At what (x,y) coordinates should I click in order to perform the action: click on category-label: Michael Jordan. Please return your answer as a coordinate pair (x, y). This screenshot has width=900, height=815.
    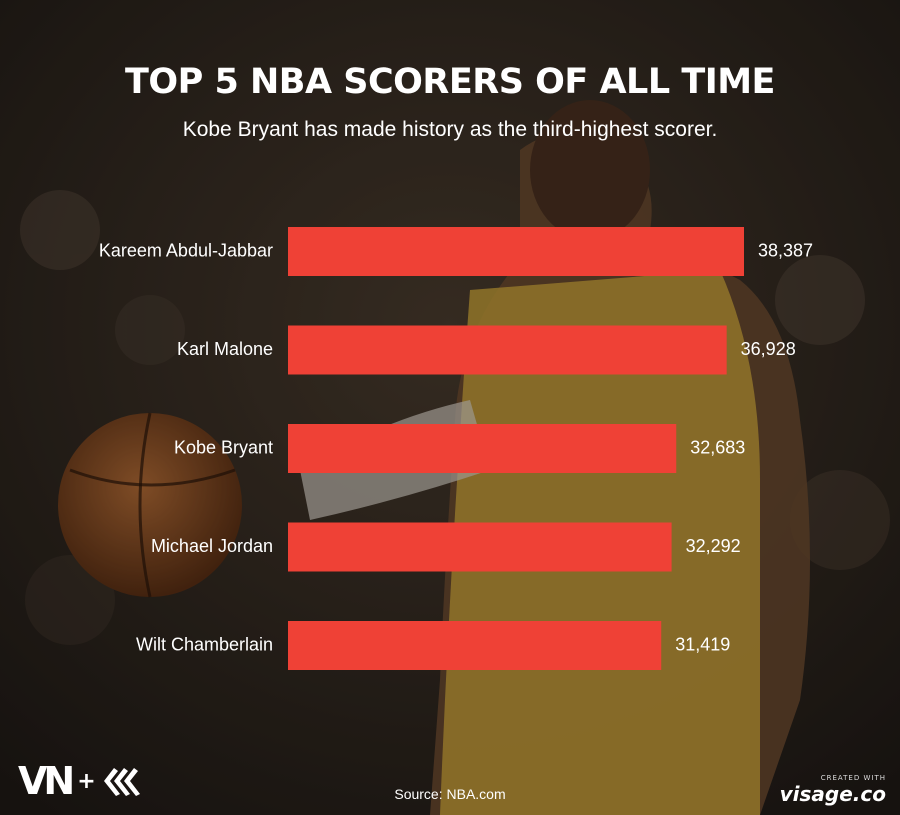
    Looking at the image, I should click on (212, 546).